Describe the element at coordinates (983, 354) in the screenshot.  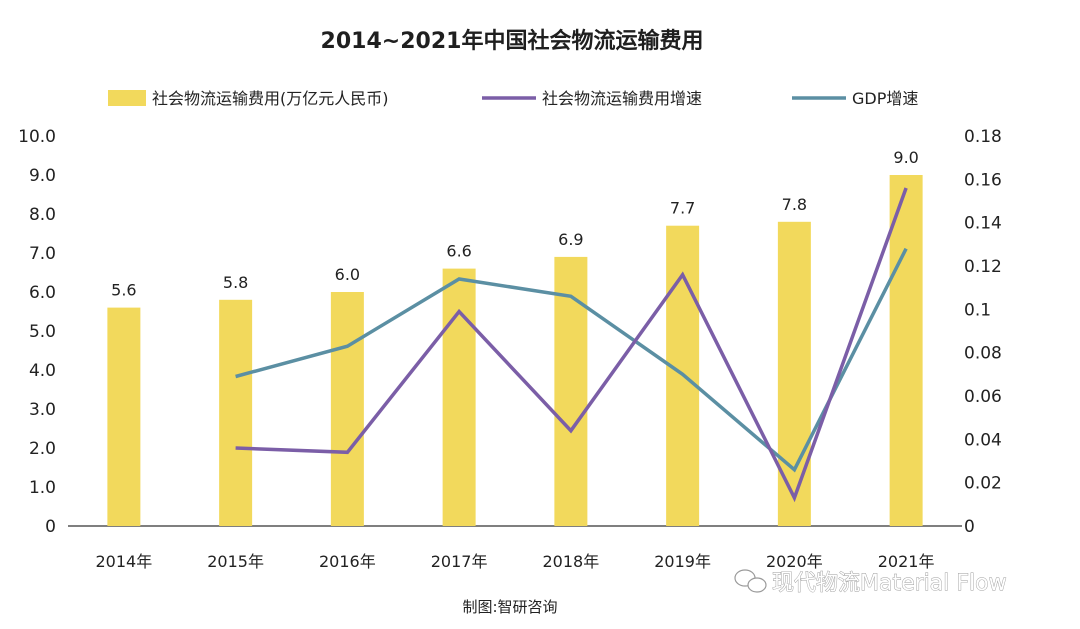
I see `y-right-tick-label: 0.08` at that location.